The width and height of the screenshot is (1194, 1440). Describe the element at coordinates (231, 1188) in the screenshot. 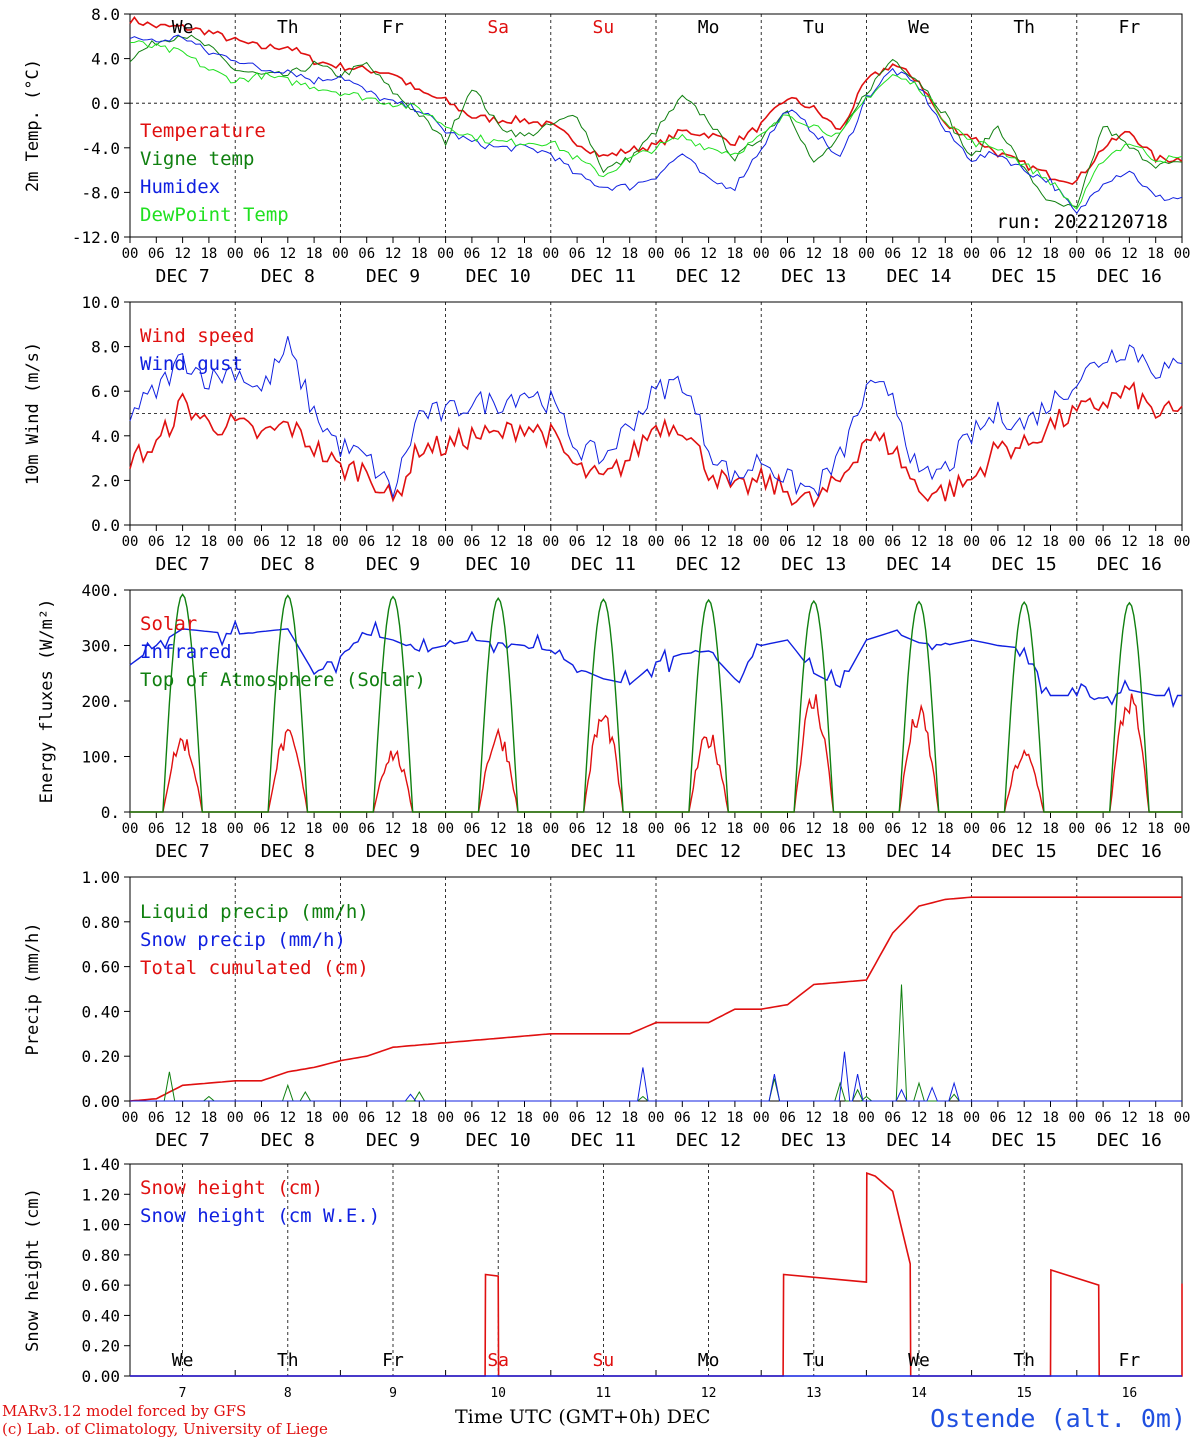

I see `legend-entry: Snow height (cm)` at that location.